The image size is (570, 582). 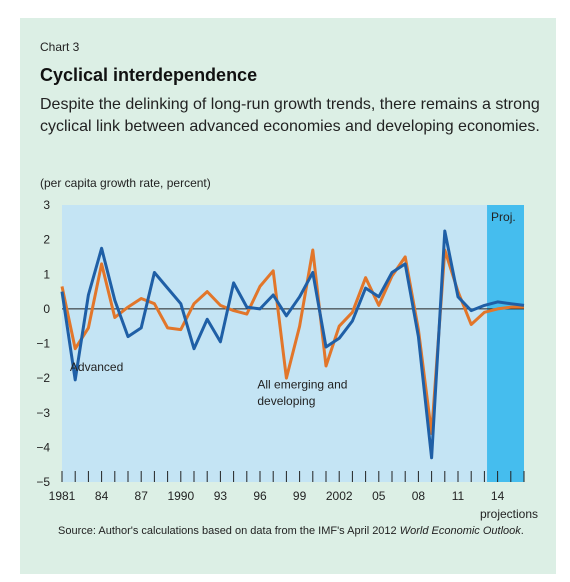 I want to click on chart-title: Cyclical interdependence, so click(x=149, y=75).